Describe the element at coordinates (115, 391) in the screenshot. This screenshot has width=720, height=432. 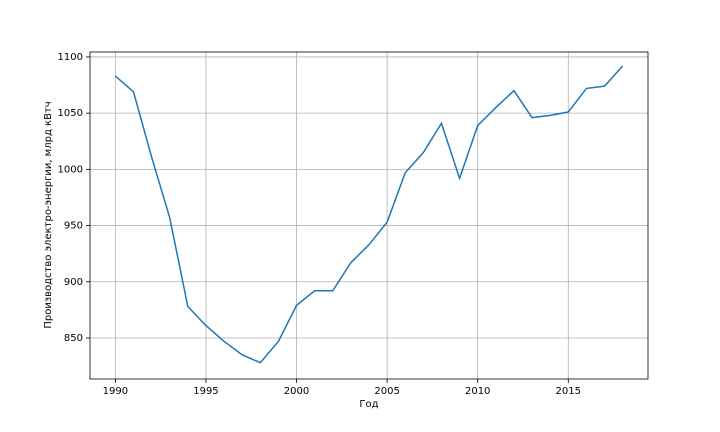
I see `x-tick-label: 1990` at that location.